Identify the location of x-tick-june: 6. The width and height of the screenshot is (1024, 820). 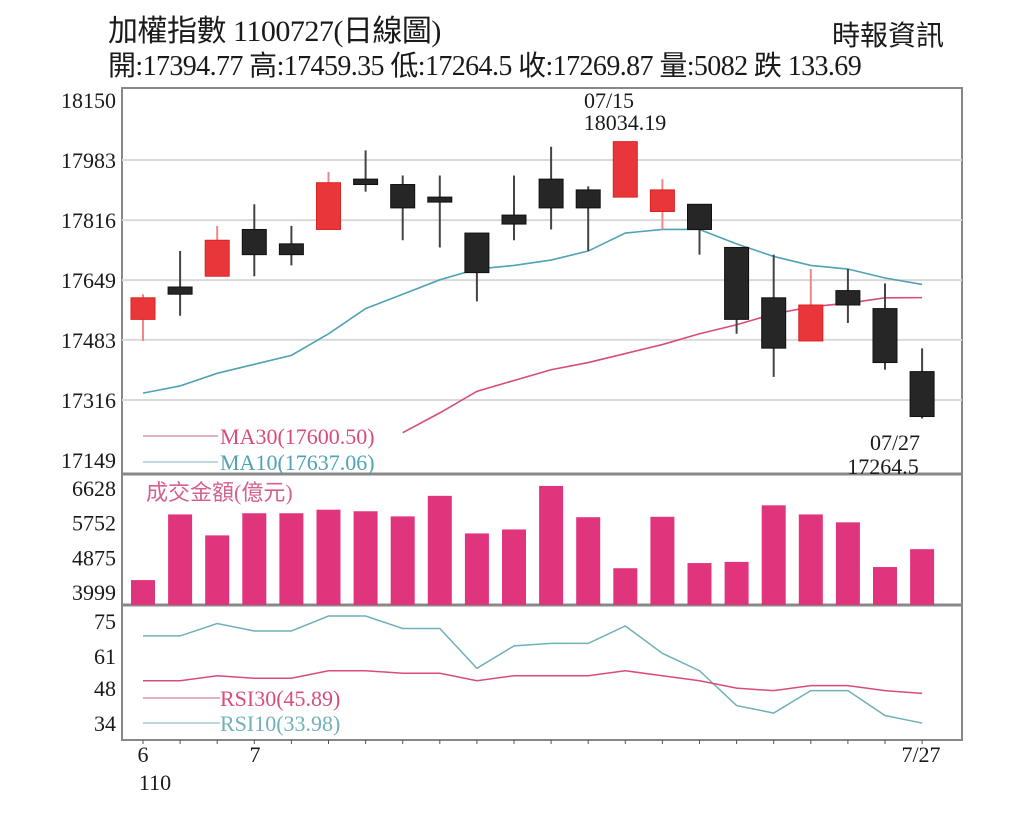
(143, 754).